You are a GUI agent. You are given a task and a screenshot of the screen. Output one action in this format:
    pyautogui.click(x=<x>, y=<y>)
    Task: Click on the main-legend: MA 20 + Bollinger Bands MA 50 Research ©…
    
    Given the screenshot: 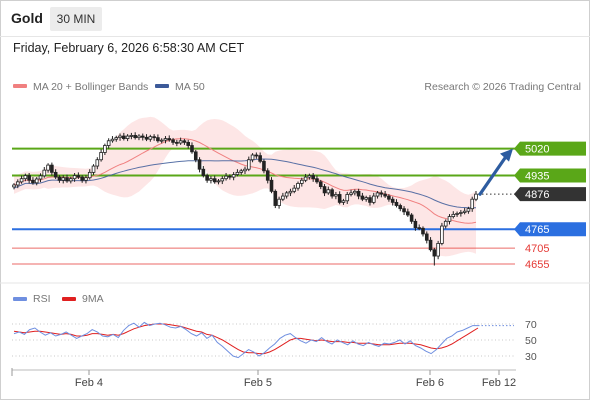 What is the action you would take?
    pyautogui.click(x=297, y=87)
    